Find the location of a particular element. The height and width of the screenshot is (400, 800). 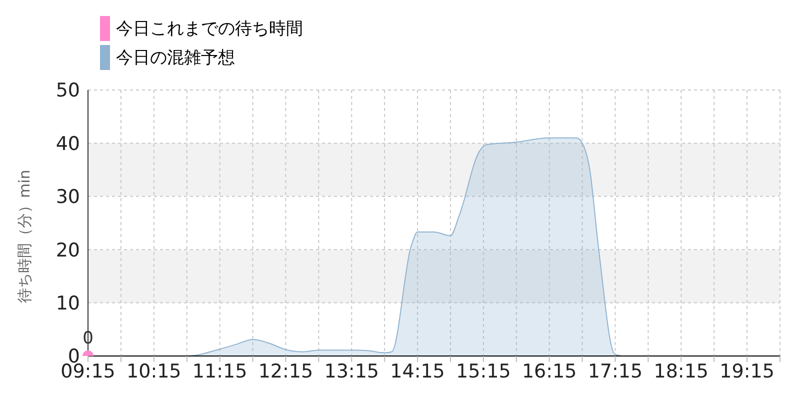

legend-label: 今日の混雑予想 is located at coordinates (175, 58).